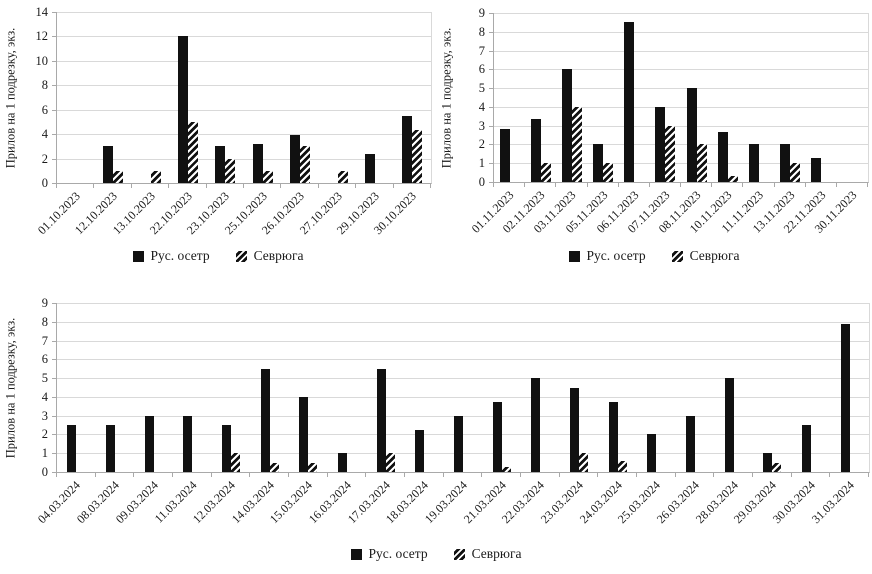 Image resolution: width=872 pixels, height=574 pixels. I want to click on legend: Рус. осетр Севрюга, so click(218, 256).